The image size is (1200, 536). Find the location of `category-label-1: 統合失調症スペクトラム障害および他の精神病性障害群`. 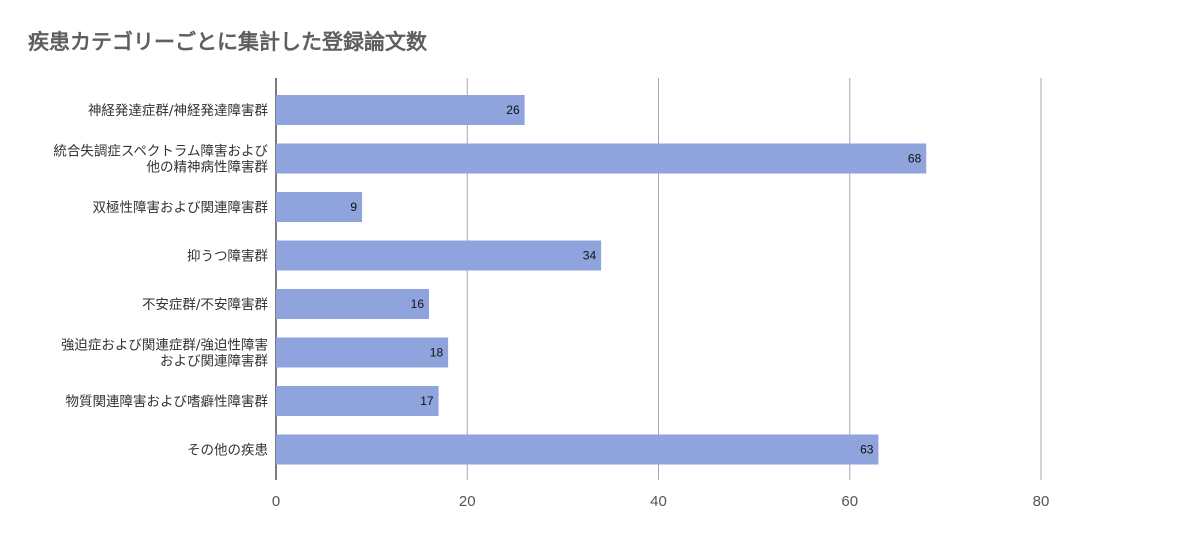

category-label-1: 統合失調症スペクトラム障害および他の精神病性障害群 is located at coordinates (160, 160).